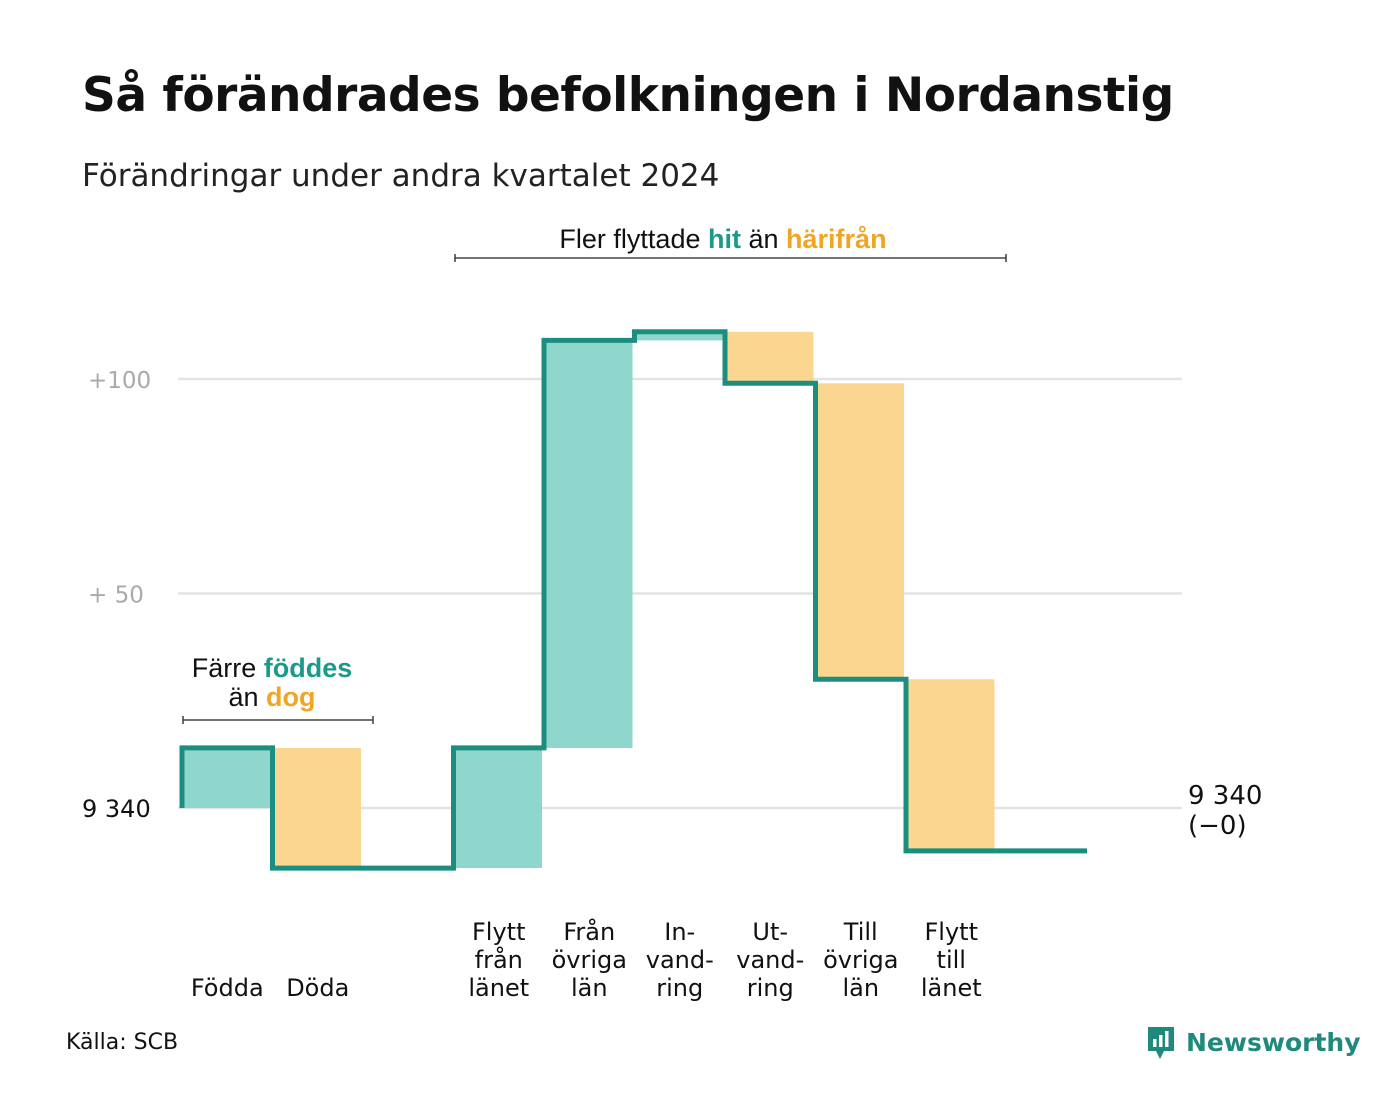 The height and width of the screenshot is (1120, 1400). What do you see at coordinates (116, 596) in the screenshot?
I see `y-tick-label: + 50` at bounding box center [116, 596].